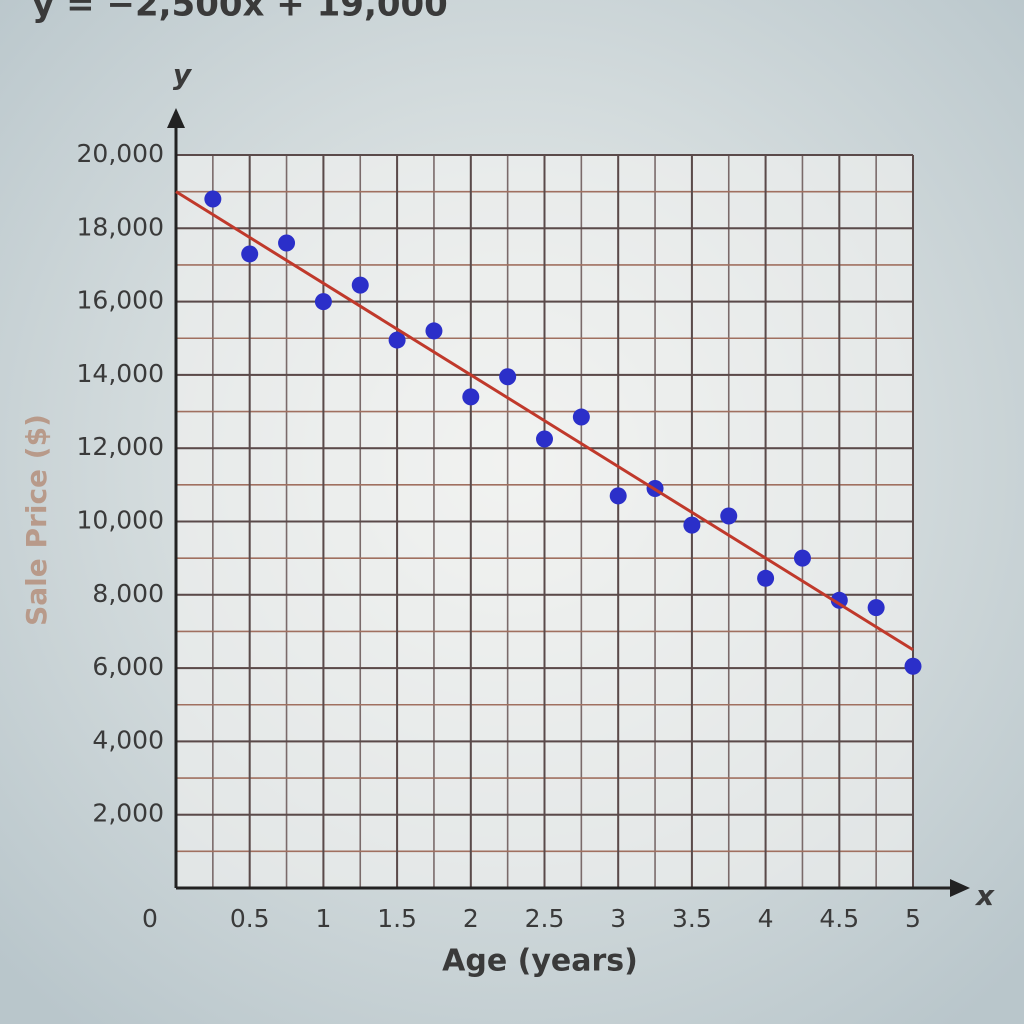 The image size is (1024, 1024). I want to click on y-tick-label: 10,000, so click(120, 520).